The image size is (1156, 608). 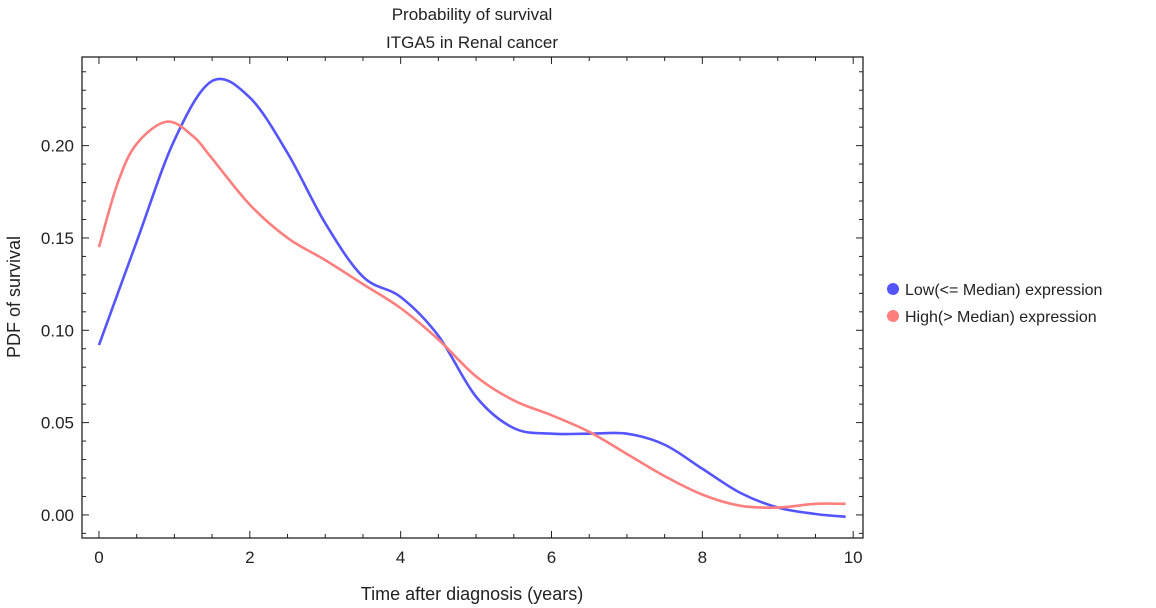 What do you see at coordinates (400, 557) in the screenshot?
I see `x-tick-label: 4` at bounding box center [400, 557].